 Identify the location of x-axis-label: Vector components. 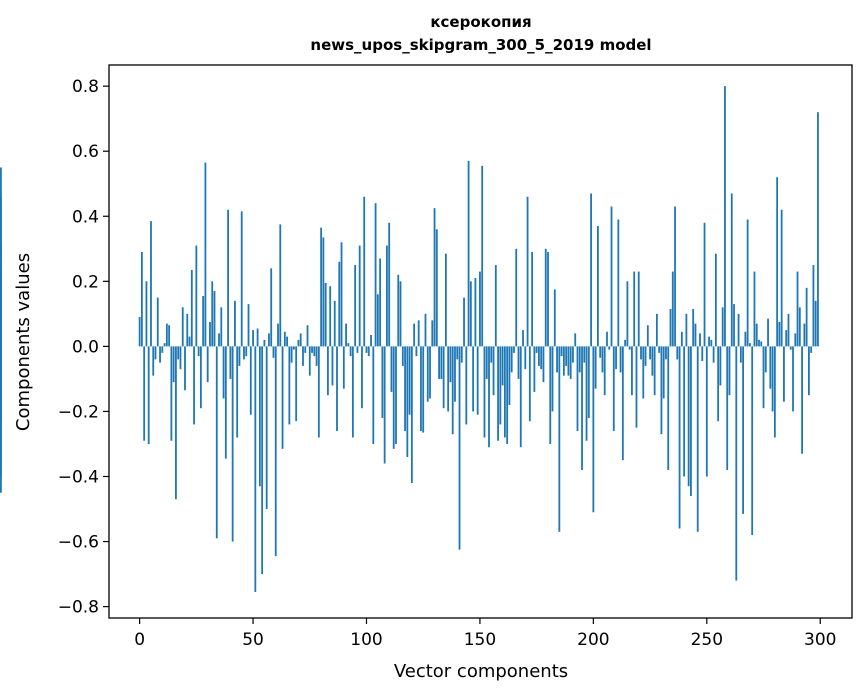
(481, 671).